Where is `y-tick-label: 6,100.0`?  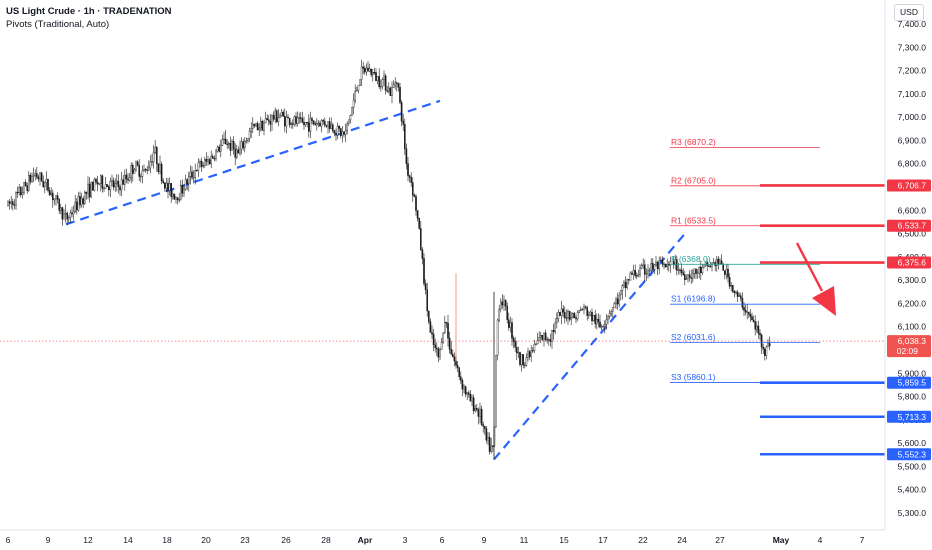 y-tick-label: 6,100.0 is located at coordinates (912, 327).